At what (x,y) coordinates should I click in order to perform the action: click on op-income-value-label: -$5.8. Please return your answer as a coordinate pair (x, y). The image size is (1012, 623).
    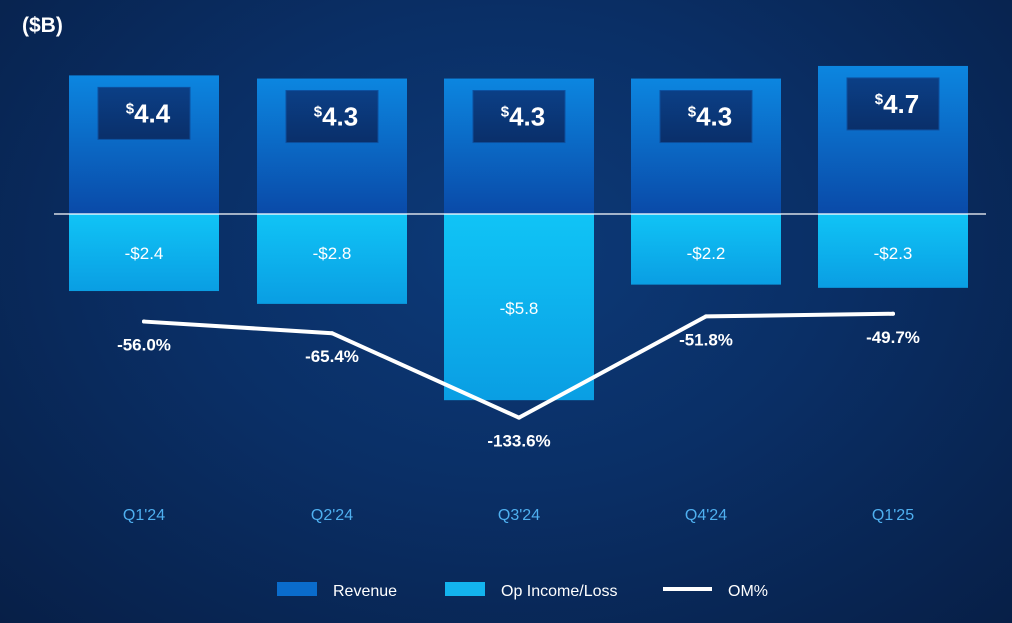
    Looking at the image, I should click on (519, 308).